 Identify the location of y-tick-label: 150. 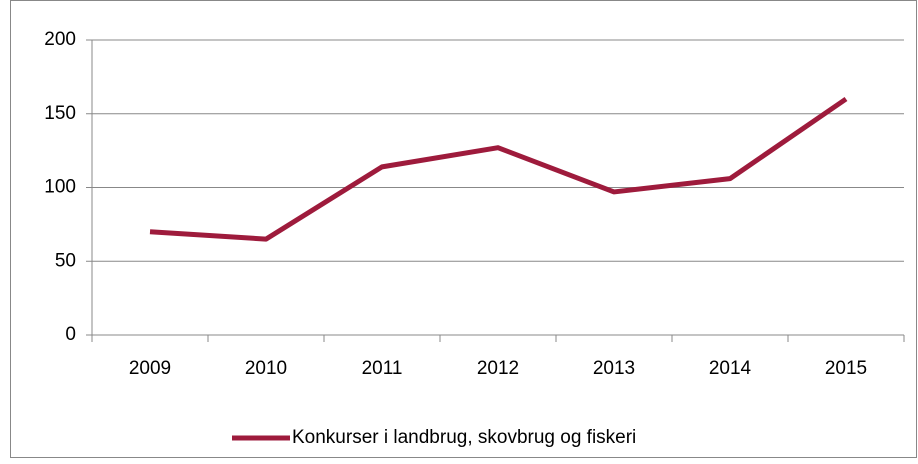
(60, 113).